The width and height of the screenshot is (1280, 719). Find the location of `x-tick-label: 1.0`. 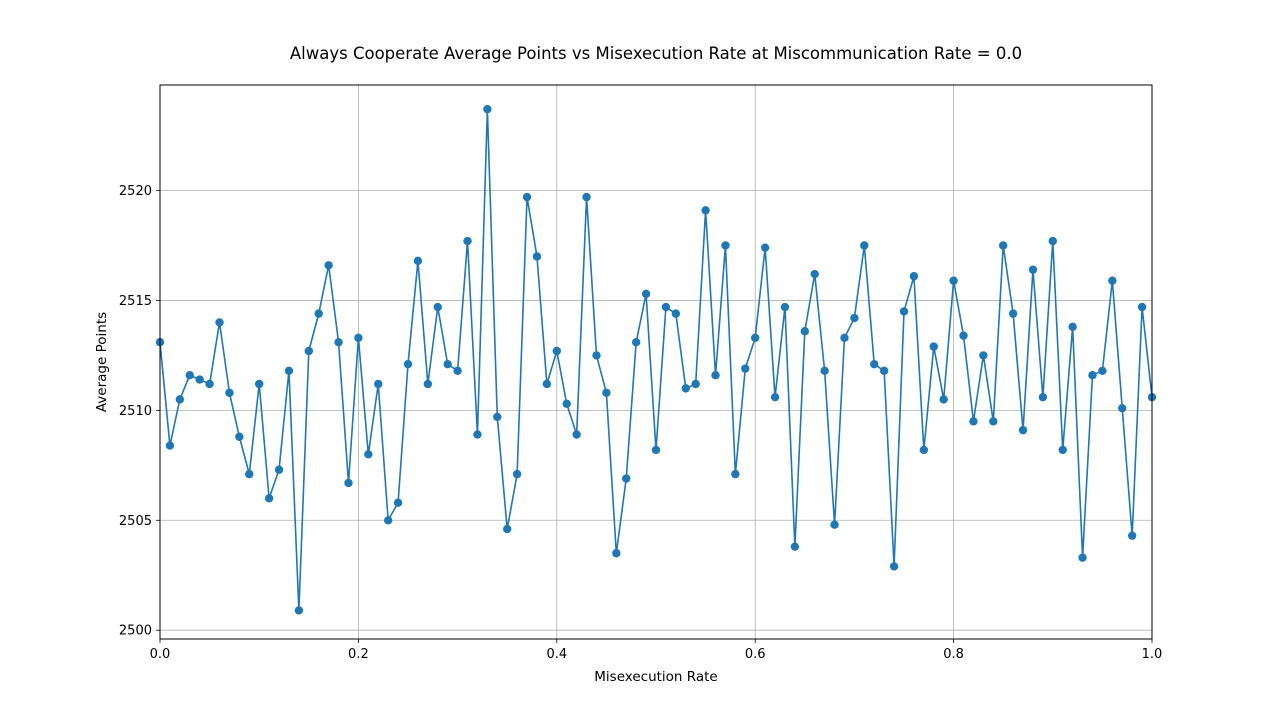

x-tick-label: 1.0 is located at coordinates (1152, 654).